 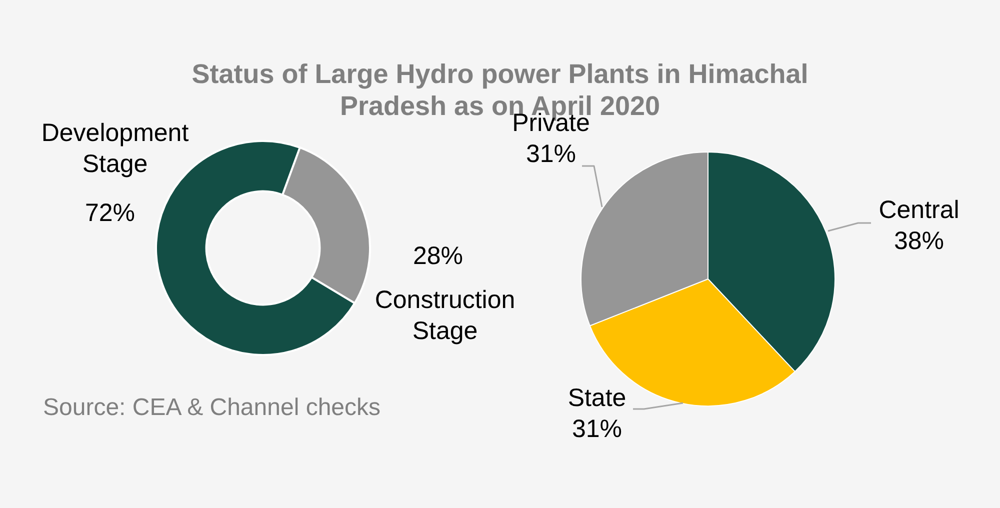 I want to click on slice-label: Construction Stage, so click(x=445, y=315).